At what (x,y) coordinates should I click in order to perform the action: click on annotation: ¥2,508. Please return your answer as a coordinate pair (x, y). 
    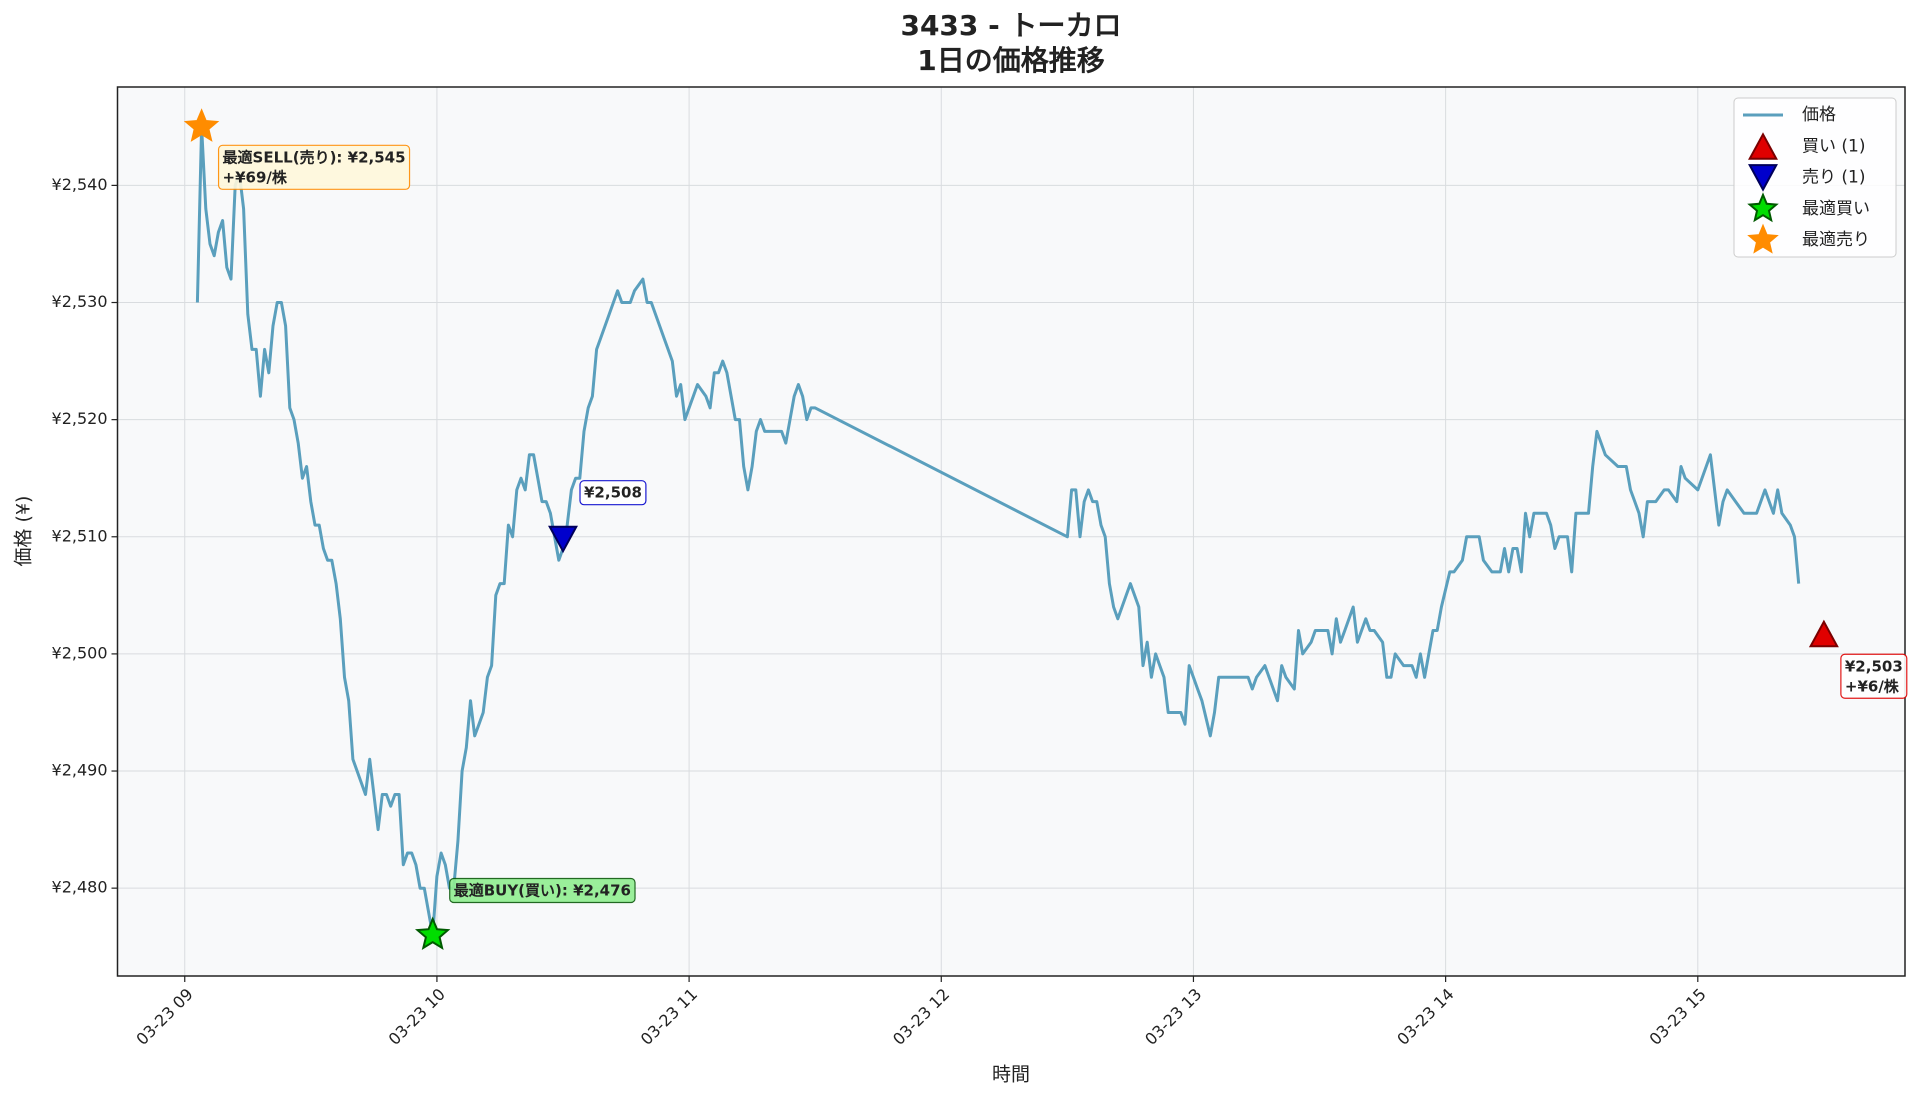
    Looking at the image, I should click on (613, 493).